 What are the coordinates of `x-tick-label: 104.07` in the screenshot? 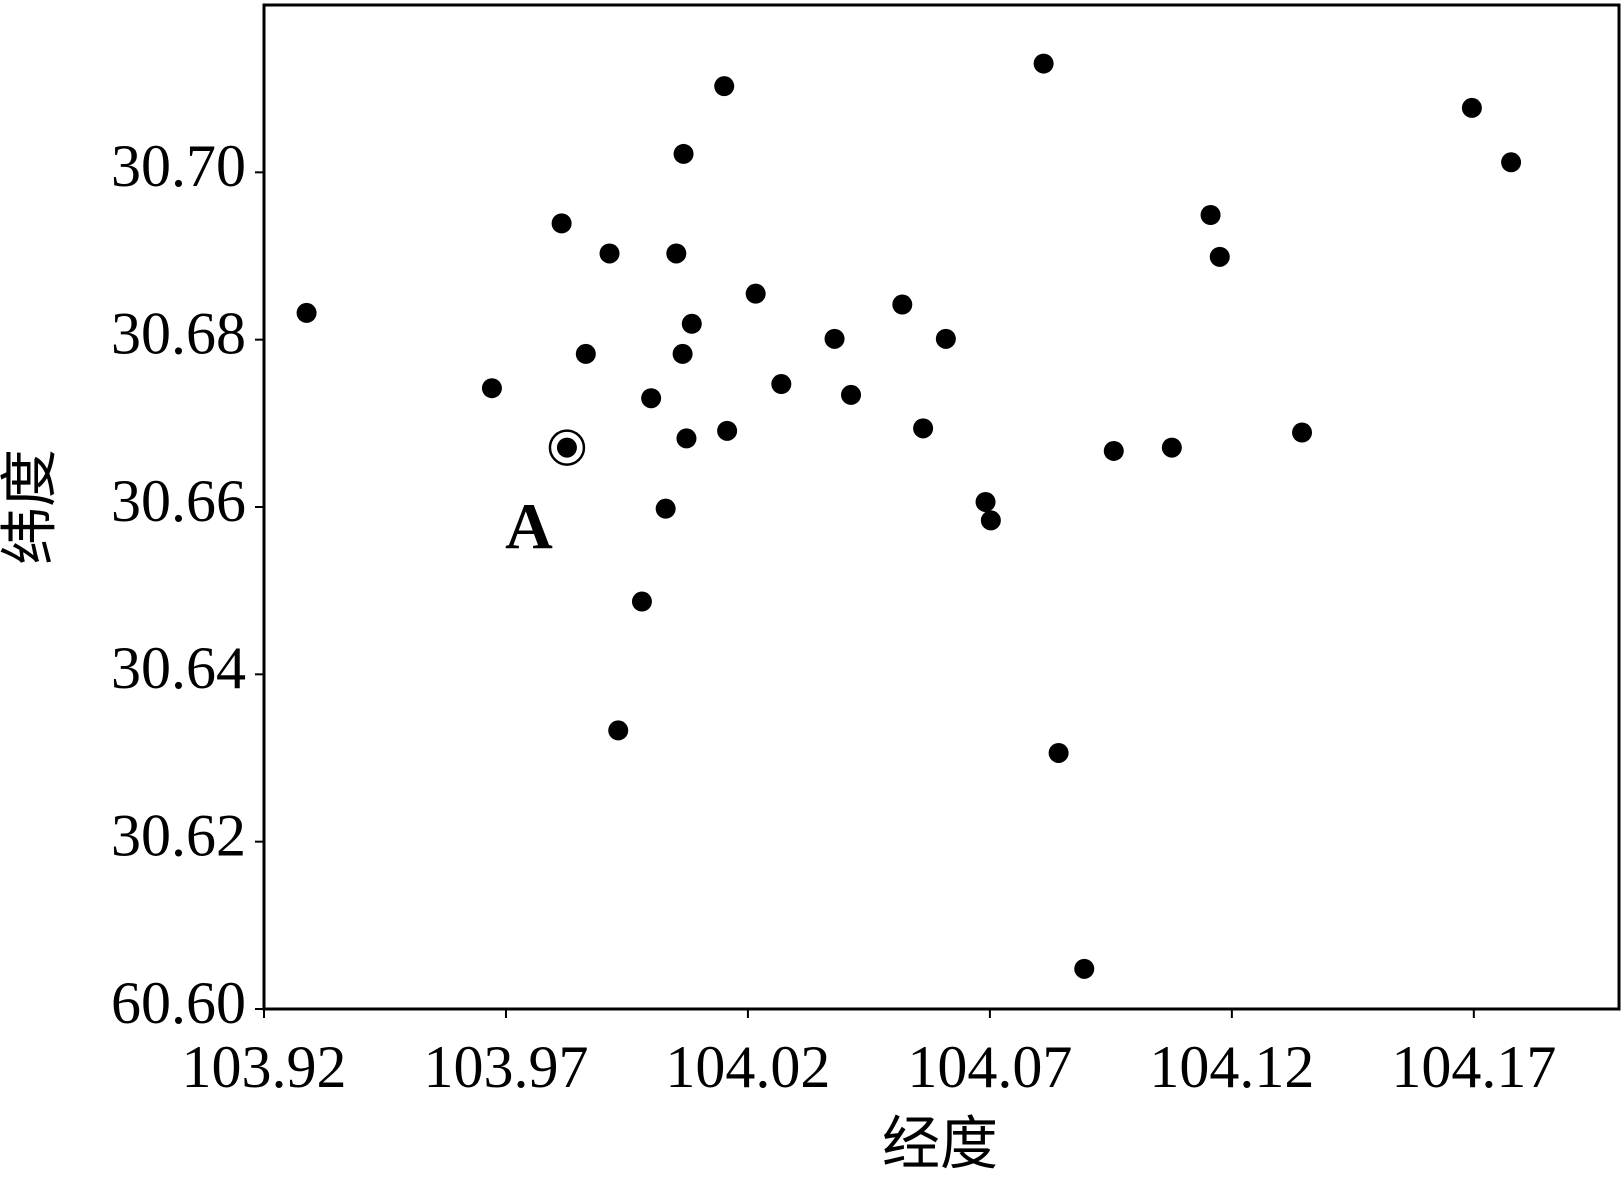 It's located at (989, 1067).